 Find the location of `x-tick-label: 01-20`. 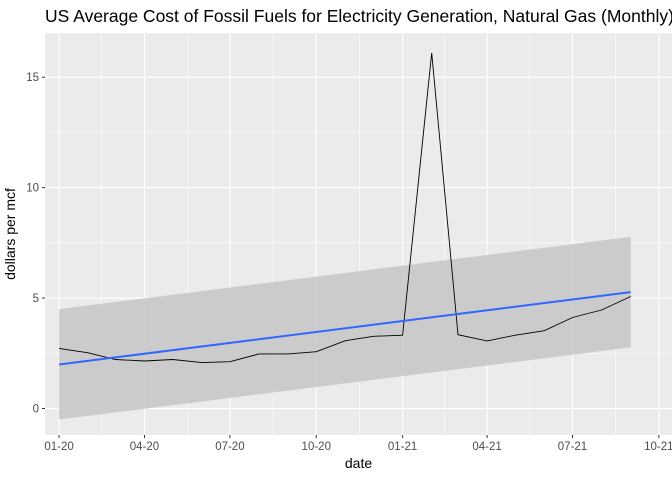

x-tick-label: 01-20 is located at coordinates (58, 447).